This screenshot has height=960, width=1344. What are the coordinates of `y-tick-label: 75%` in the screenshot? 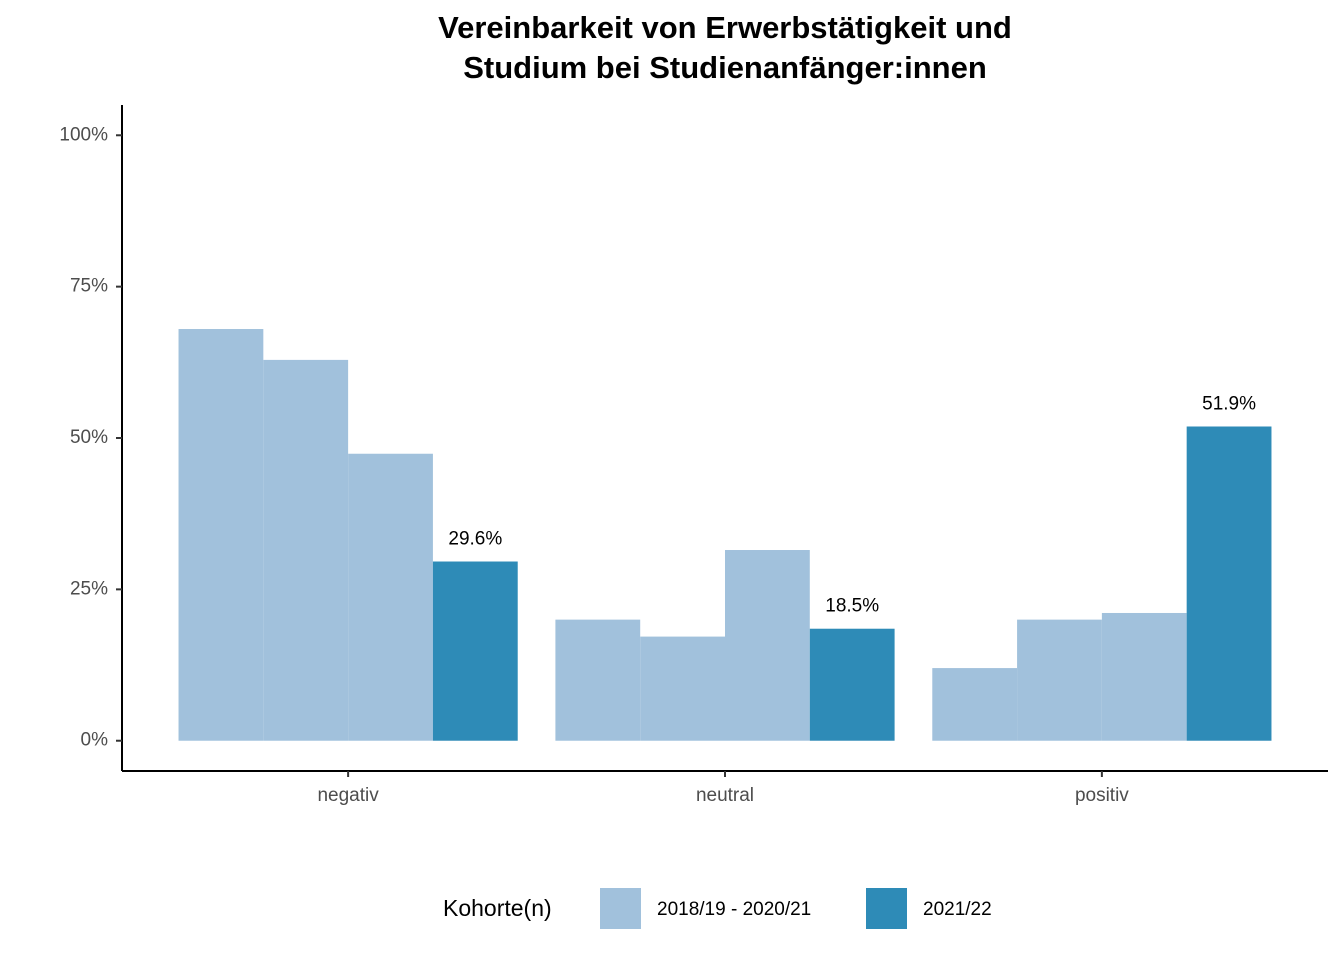 It's located at (89, 286).